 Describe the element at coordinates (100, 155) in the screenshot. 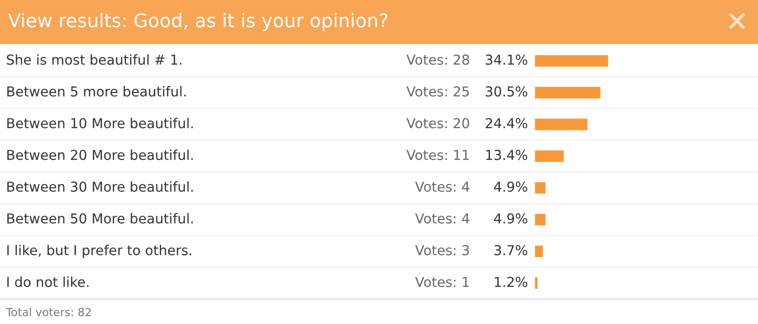

I see `y-tick-label: Between 20 More beautiful.` at that location.